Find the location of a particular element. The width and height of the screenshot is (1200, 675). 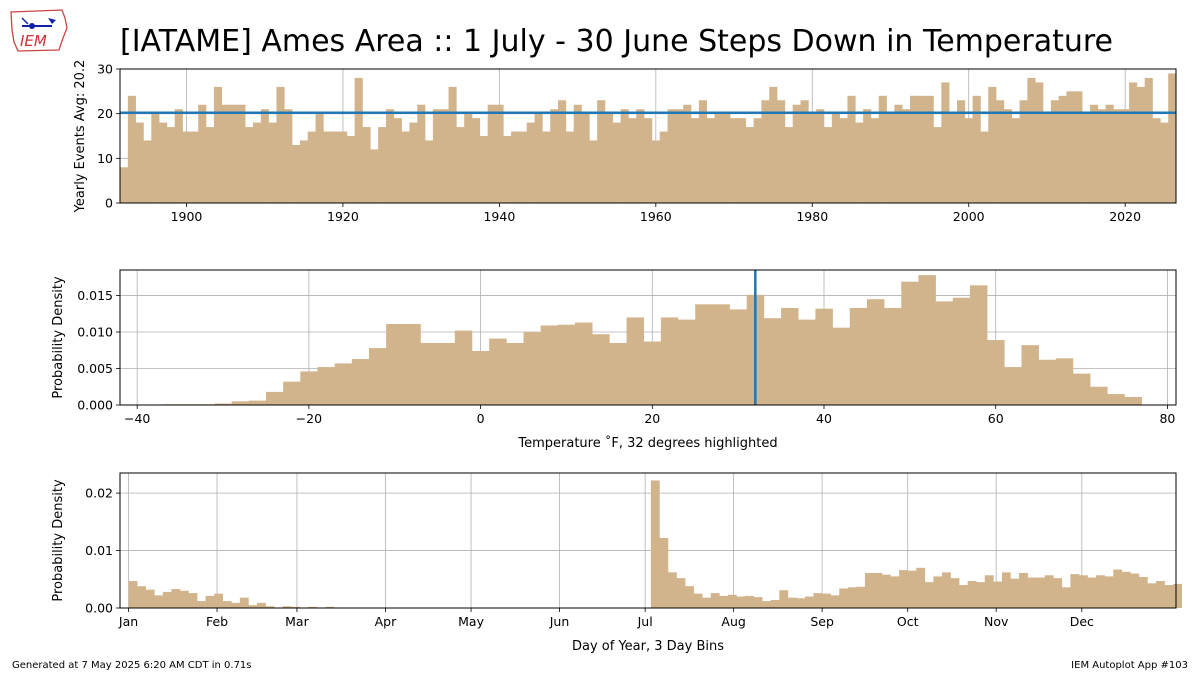

x-tick-label: 40 is located at coordinates (824, 418).